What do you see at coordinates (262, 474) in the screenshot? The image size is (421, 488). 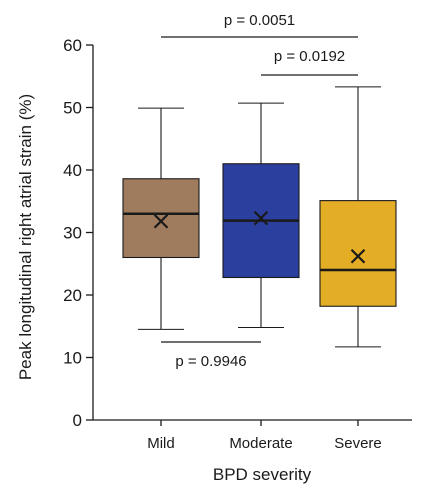 I see `x-axis-title: BPD severity` at bounding box center [262, 474].